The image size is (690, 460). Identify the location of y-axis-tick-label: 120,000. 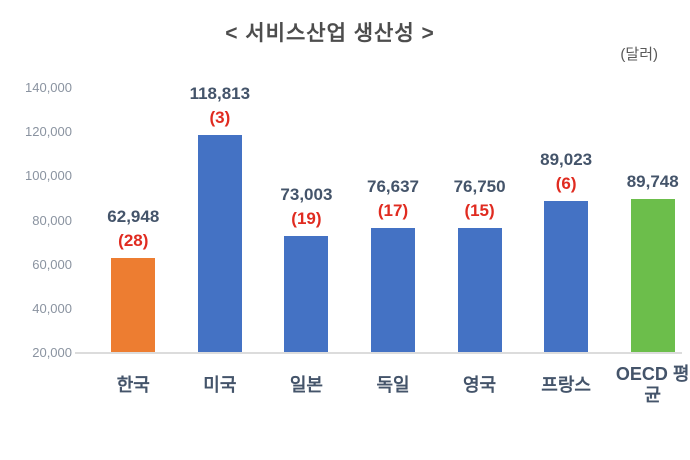
(48, 132).